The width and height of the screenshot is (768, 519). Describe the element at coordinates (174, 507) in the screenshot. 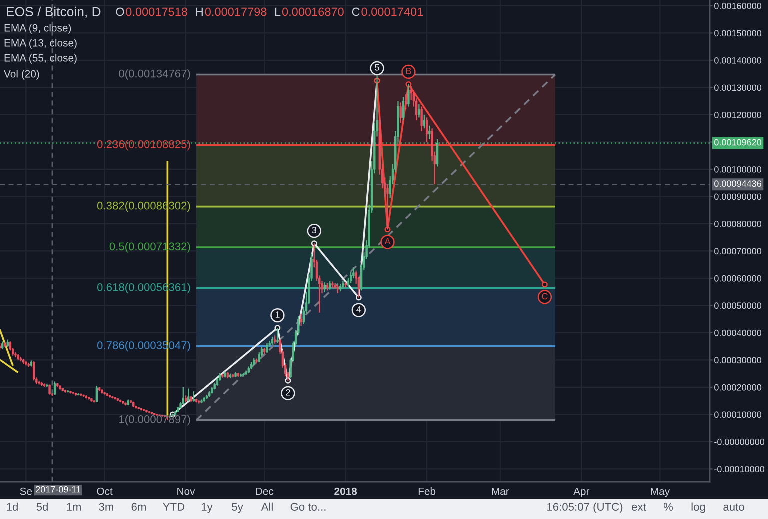

I see `text: YTD` at that location.